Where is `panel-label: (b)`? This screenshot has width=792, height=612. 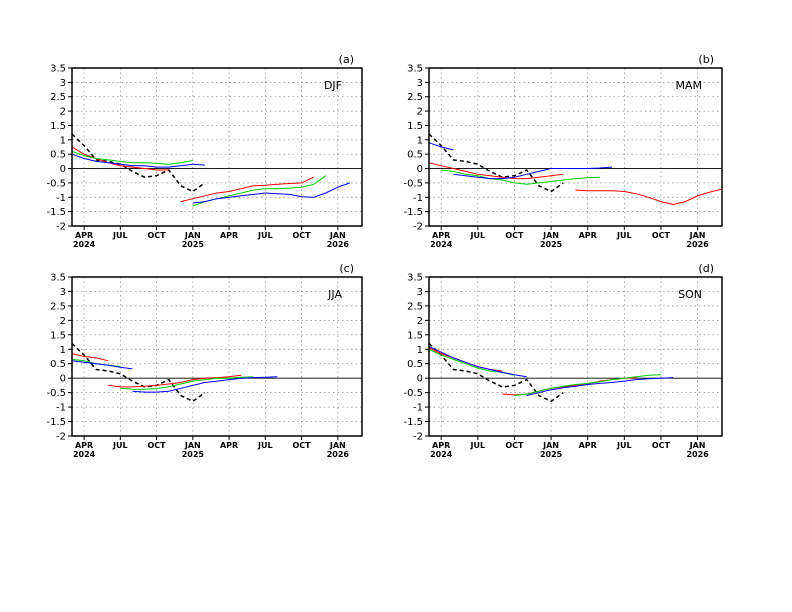
panel-label: (b) is located at coordinates (706, 59).